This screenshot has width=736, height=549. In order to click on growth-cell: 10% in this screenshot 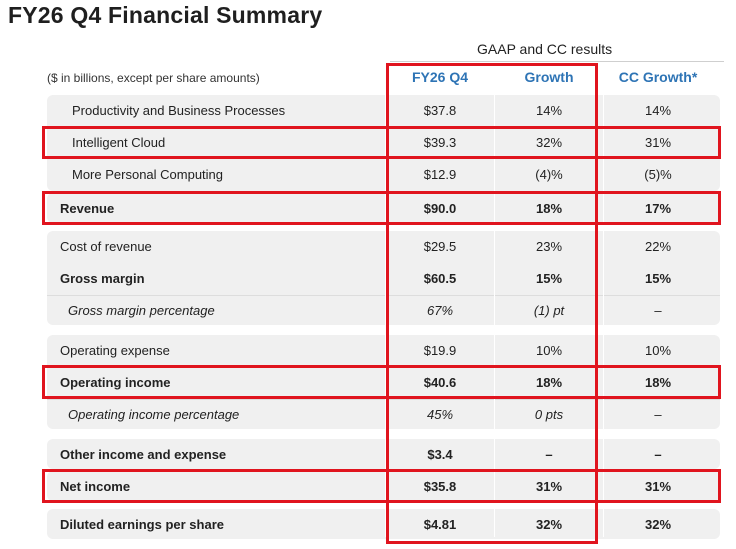, I will do `click(549, 350)`.